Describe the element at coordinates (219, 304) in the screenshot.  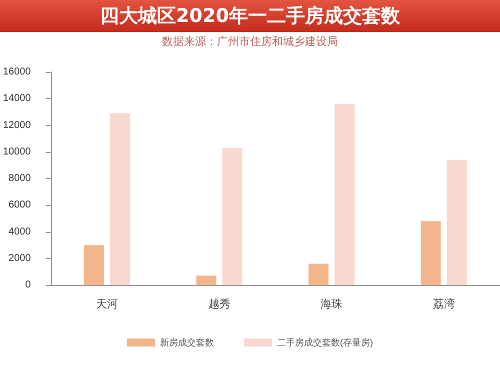
I see `x-tick-label: 越秀` at that location.